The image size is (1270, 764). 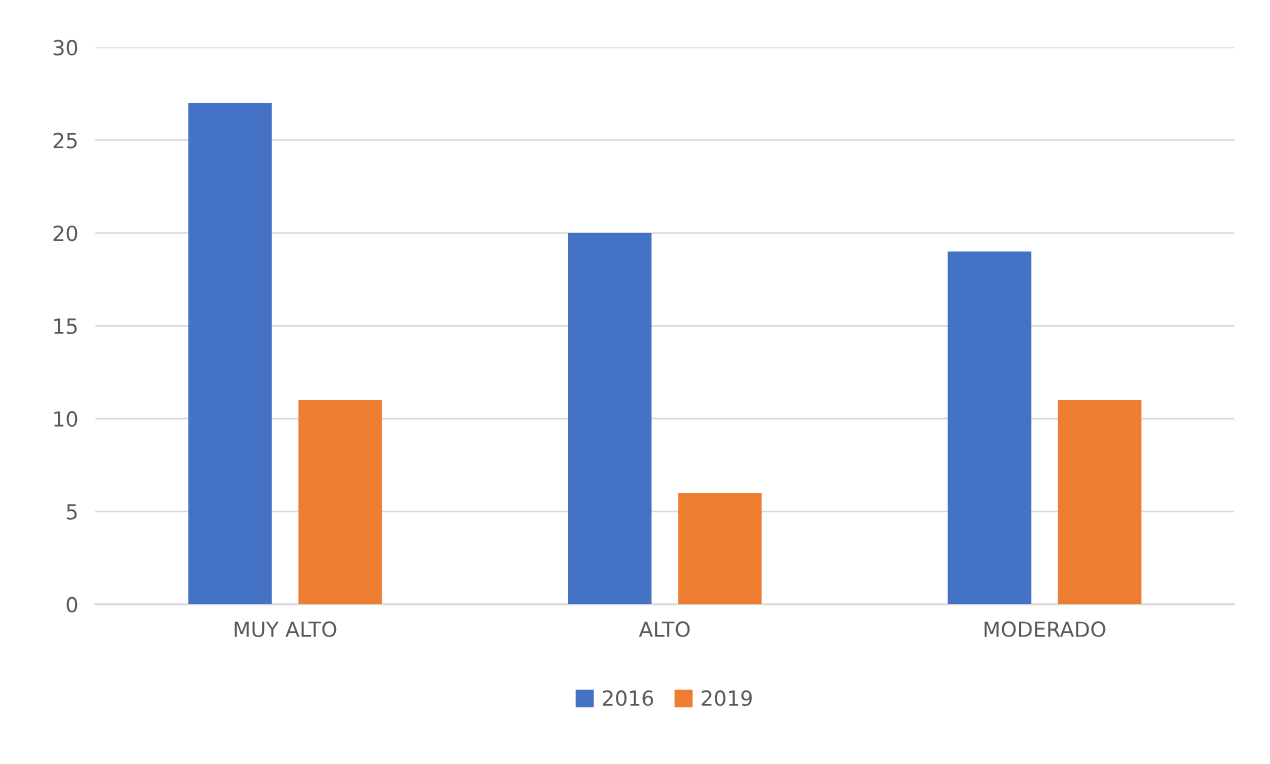 I want to click on x-tick-label: ALTO, so click(x=664, y=629).